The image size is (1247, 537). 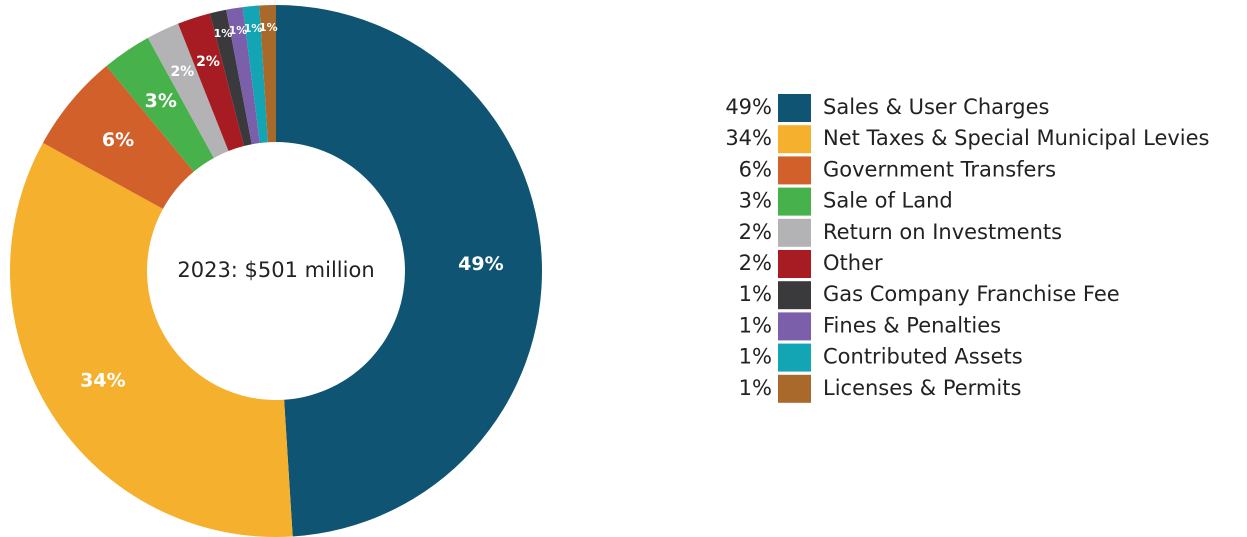 What do you see at coordinates (480, 264) in the screenshot?
I see `slice-label: 49%` at bounding box center [480, 264].